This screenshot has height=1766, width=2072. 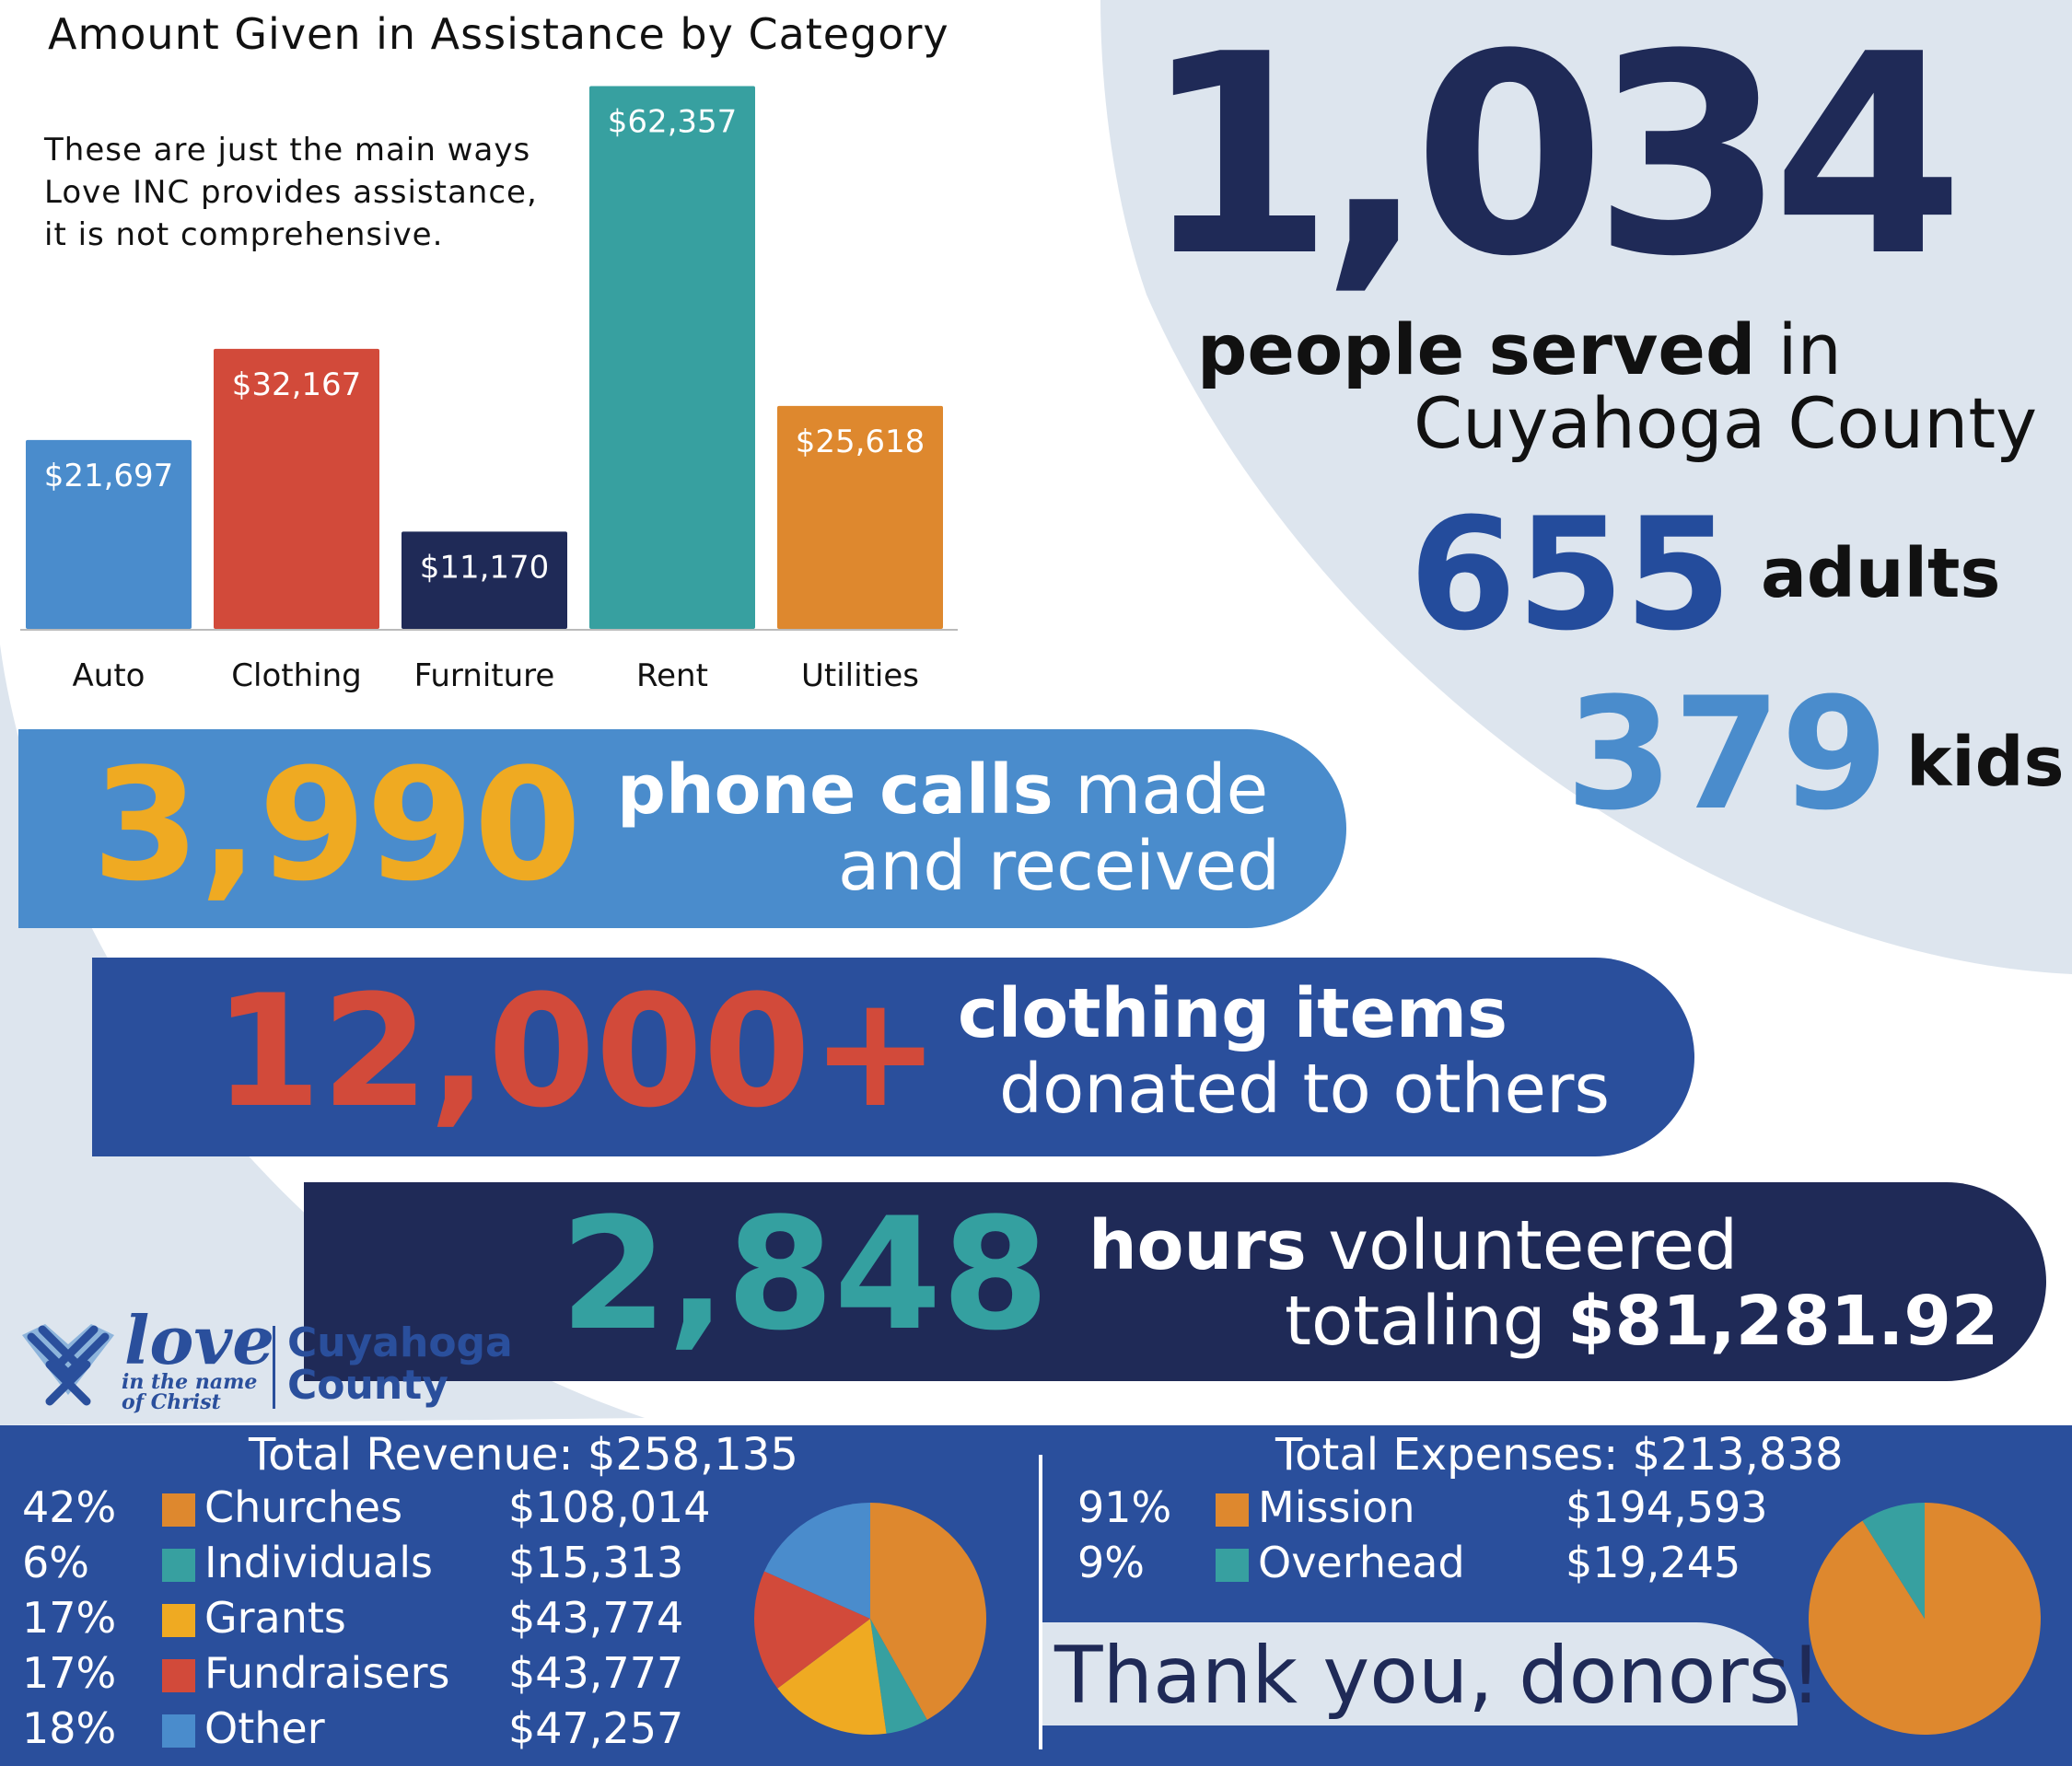 What do you see at coordinates (928, 1611) in the screenshot?
I see `pie-slice-churches` at bounding box center [928, 1611].